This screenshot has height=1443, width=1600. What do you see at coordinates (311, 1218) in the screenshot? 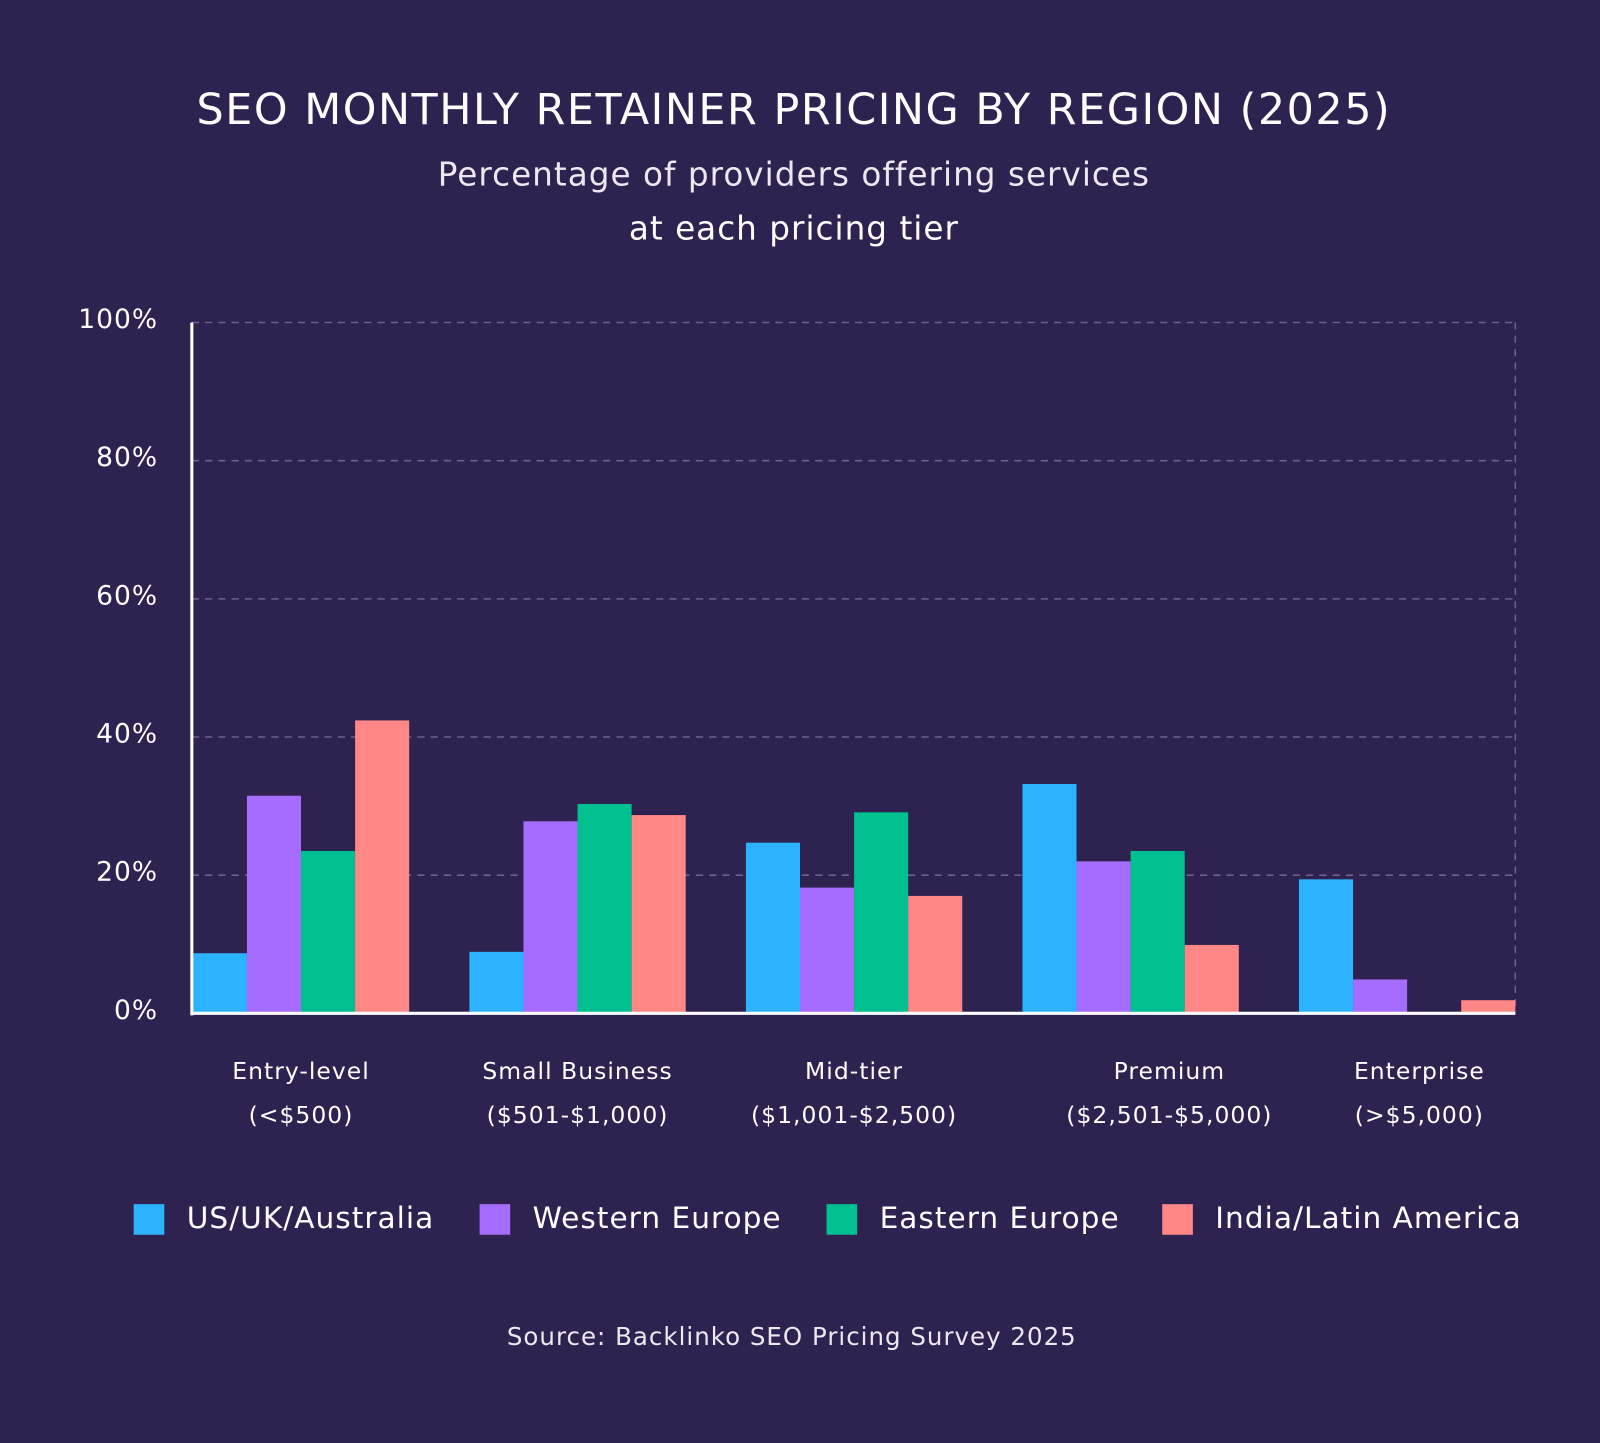
I see `legend-label: US/UK/Australia` at bounding box center [311, 1218].